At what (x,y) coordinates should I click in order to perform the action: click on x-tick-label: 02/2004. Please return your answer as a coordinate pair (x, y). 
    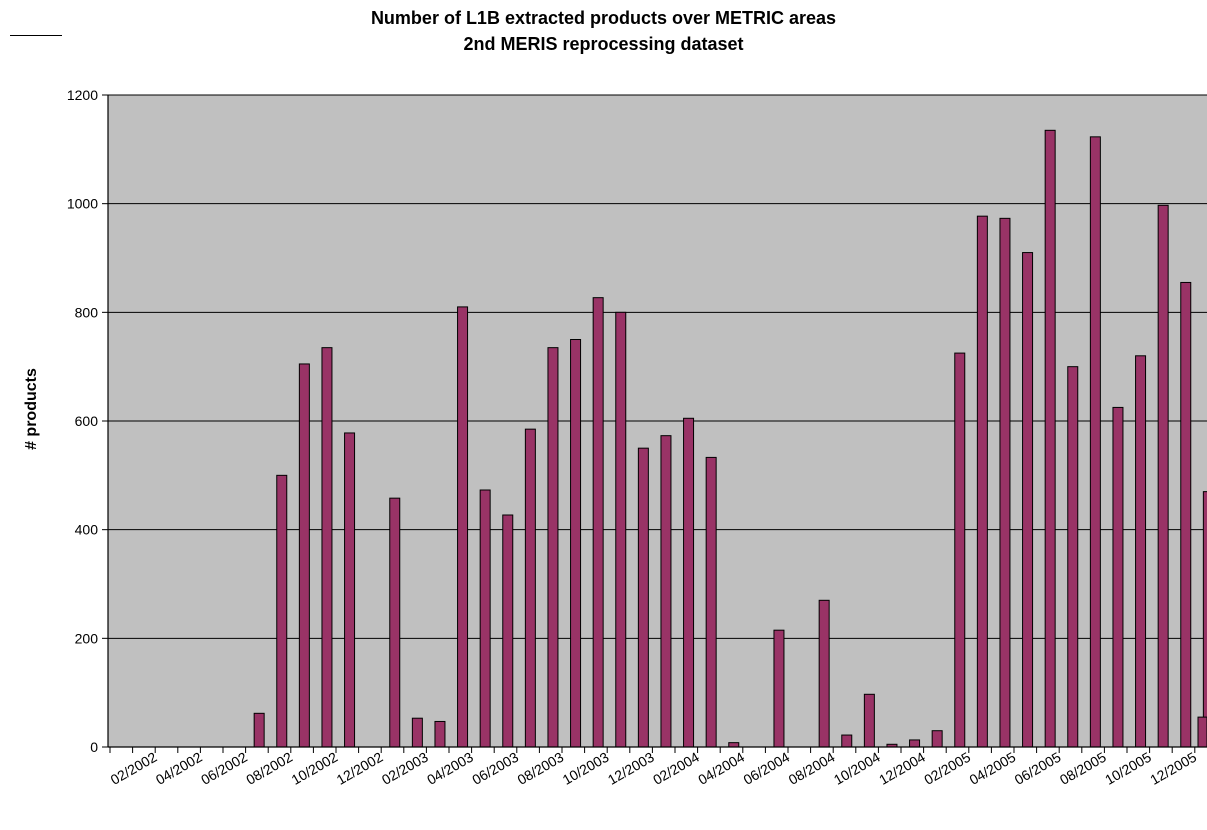
    Looking at the image, I should click on (676, 768).